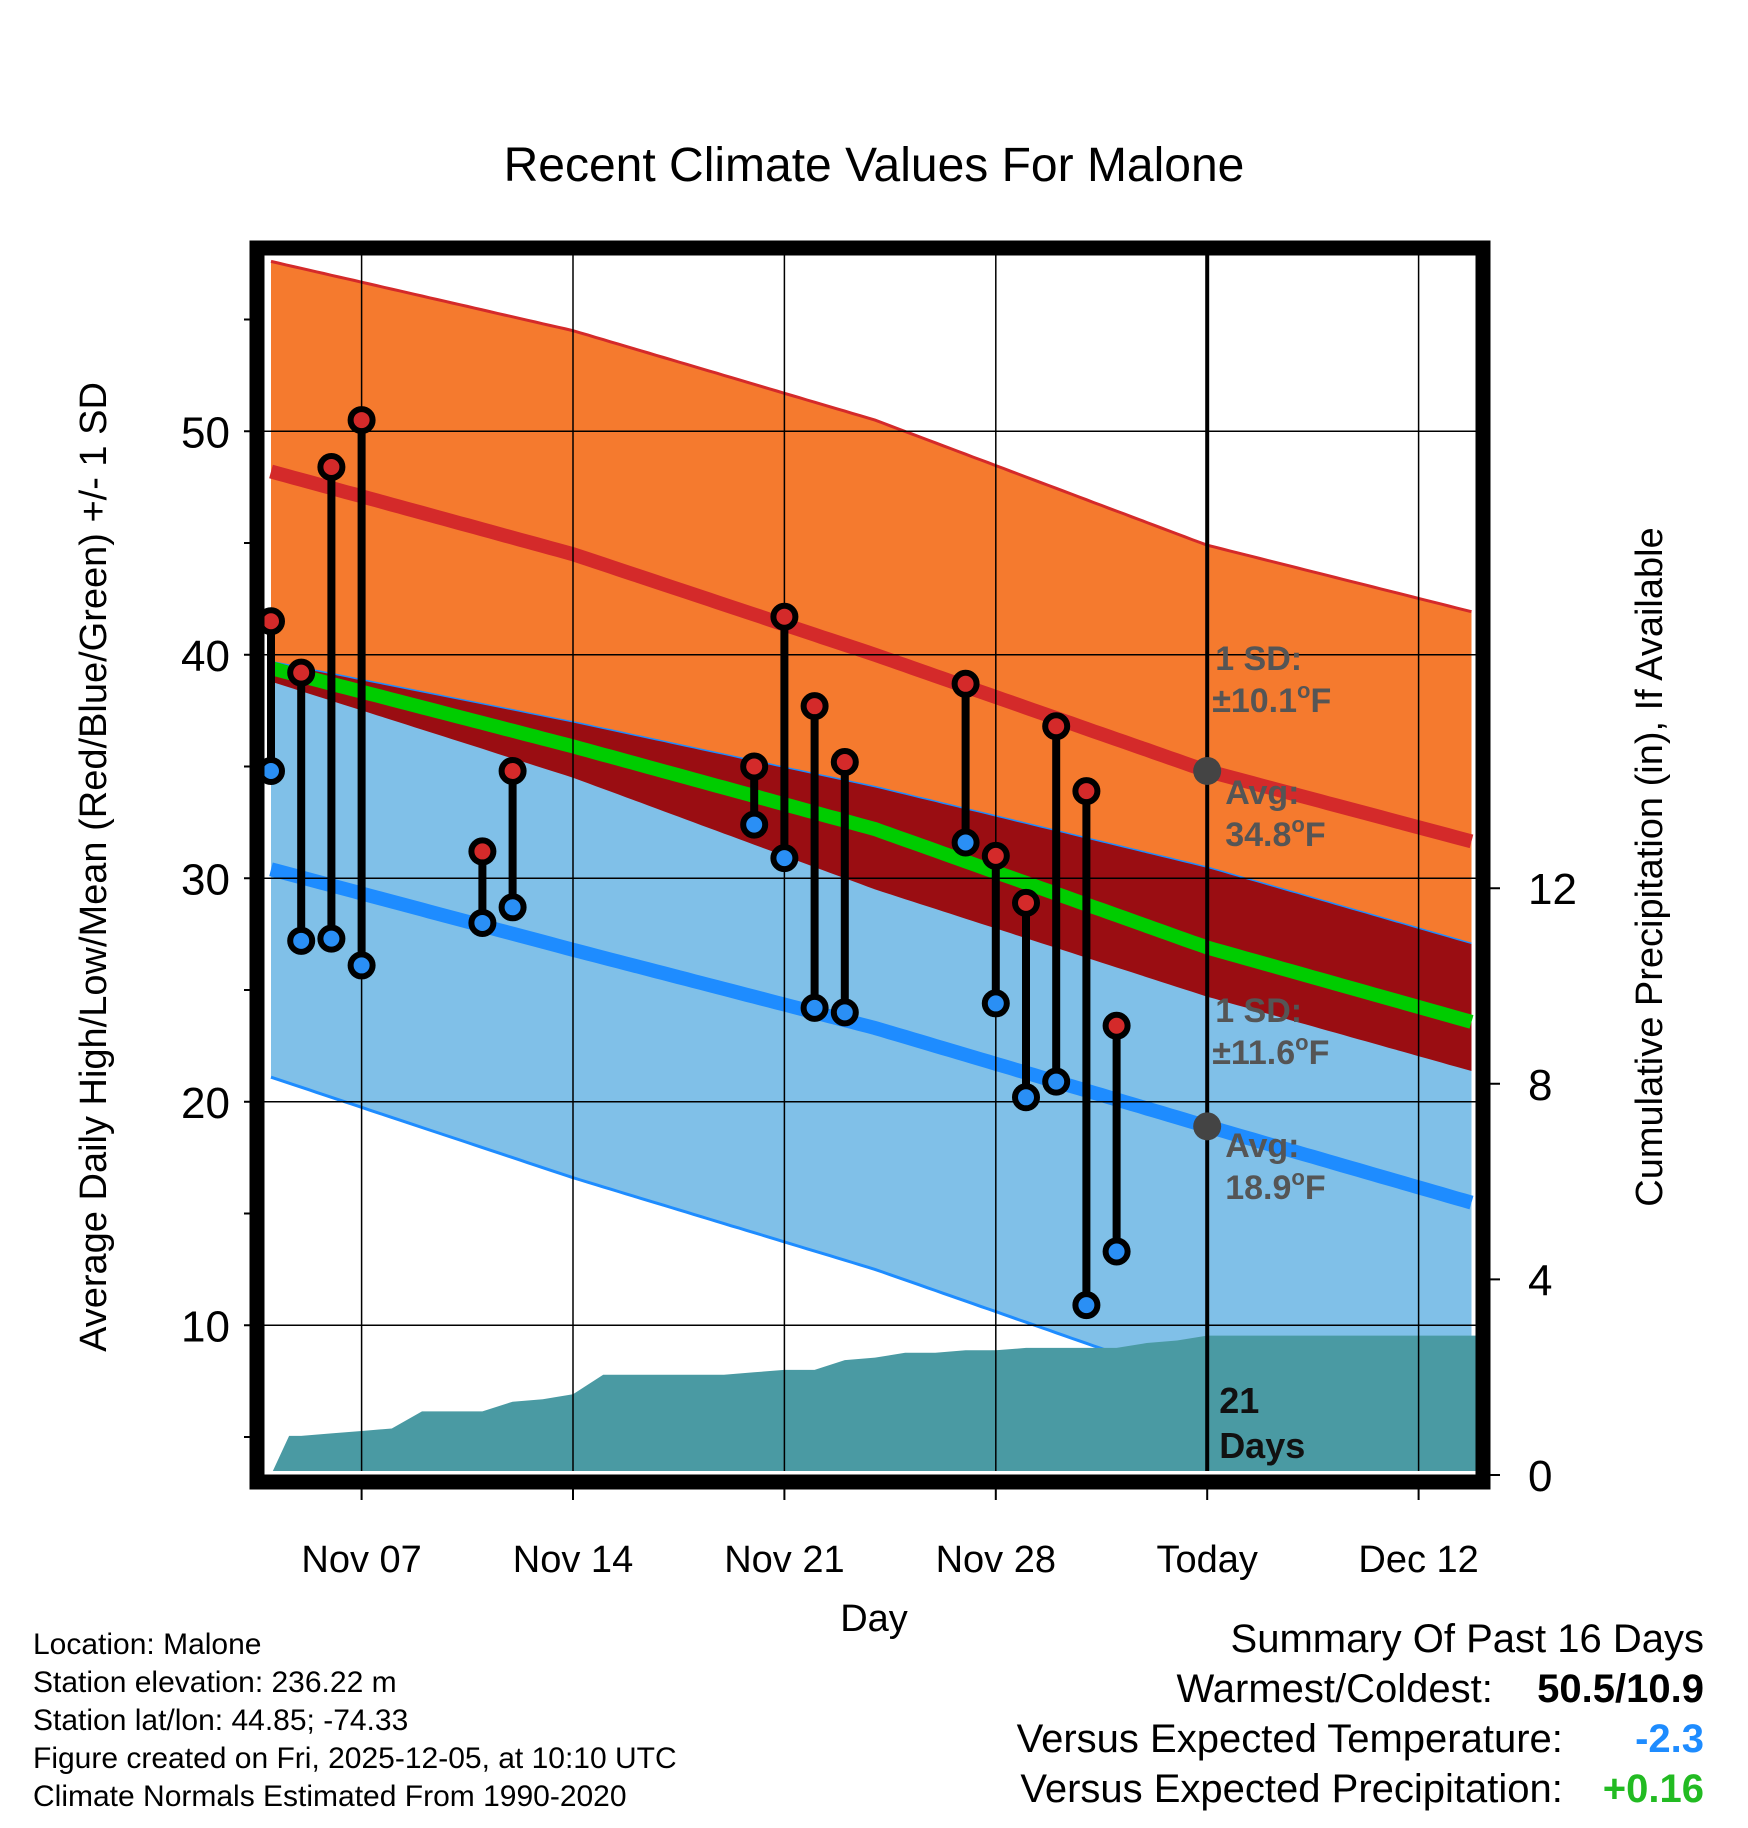  Describe the element at coordinates (215, 1682) in the screenshot. I see `elevation-text: Station elevation: 236.22 m` at that location.